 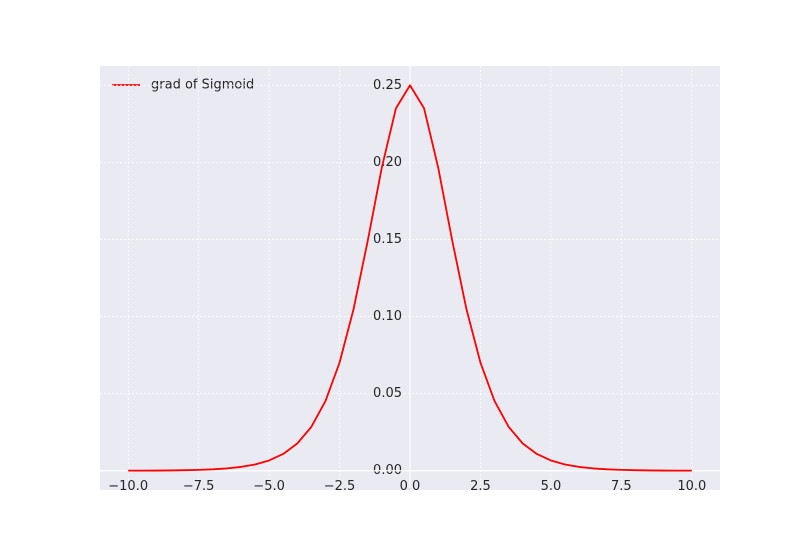 What do you see at coordinates (269, 486) in the screenshot?
I see `x-tick-label: −5.0` at bounding box center [269, 486].